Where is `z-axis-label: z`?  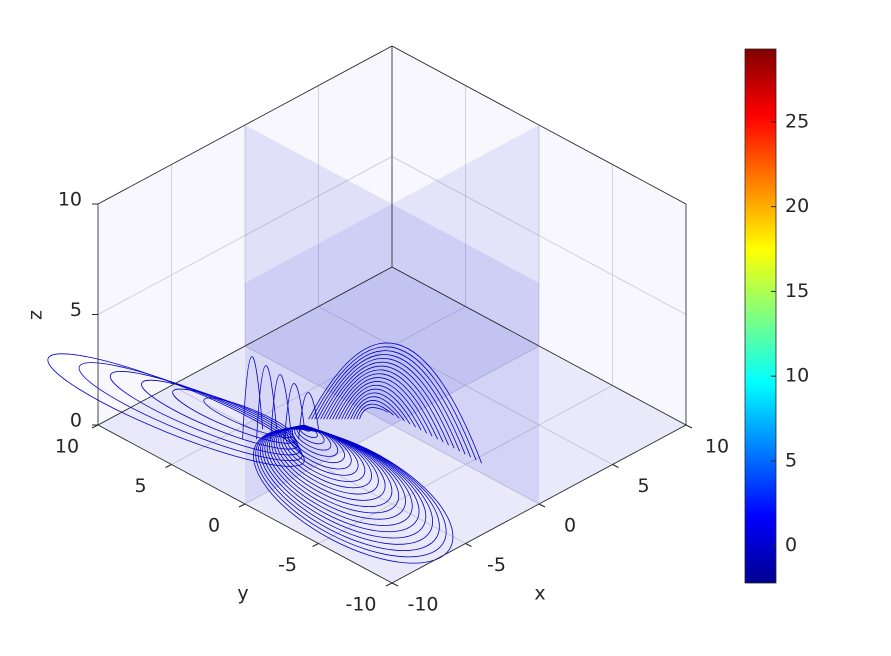
z-axis-label: z is located at coordinates (36, 315).